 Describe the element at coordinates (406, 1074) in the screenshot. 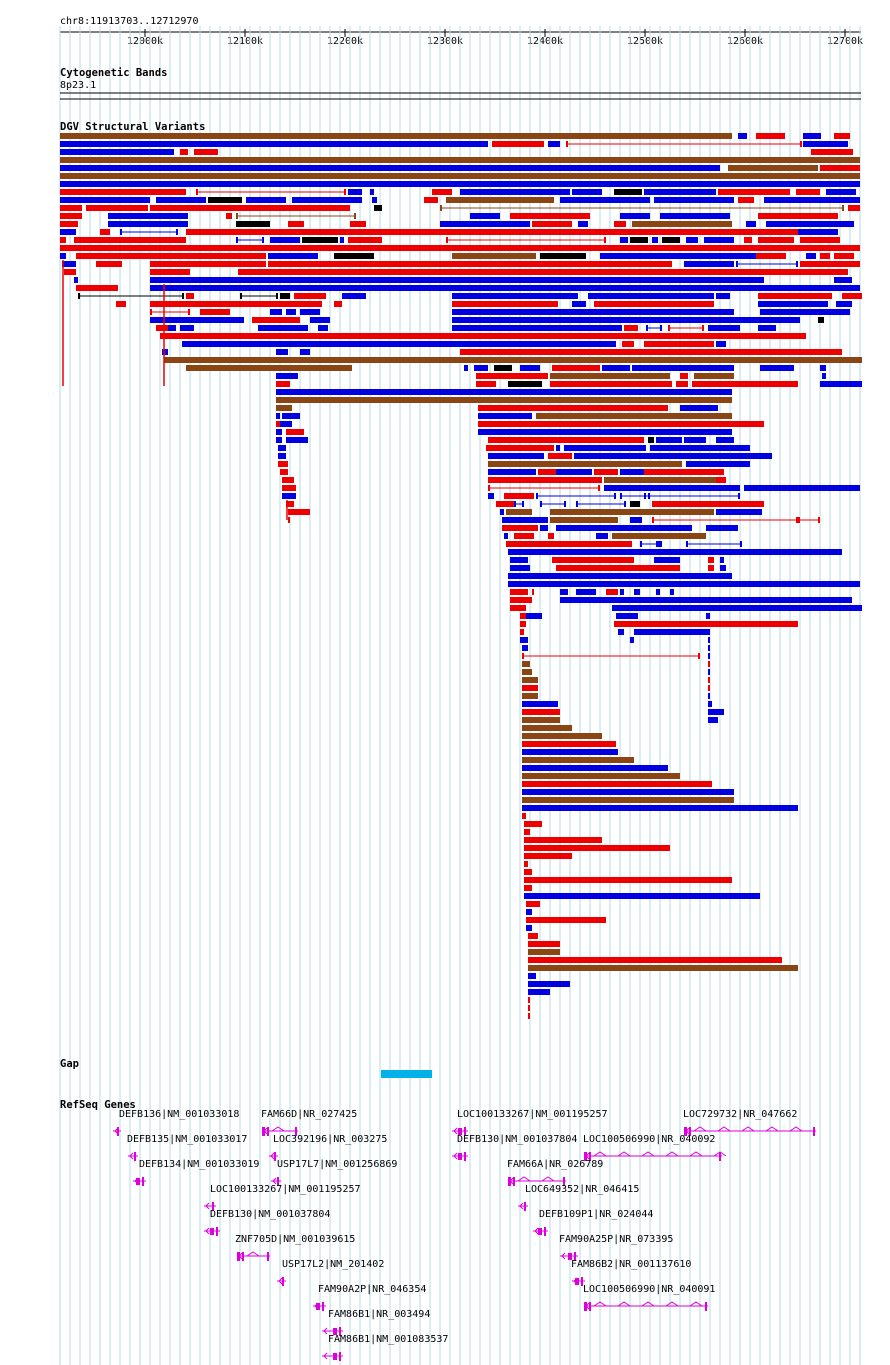

I see `gap-block` at that location.